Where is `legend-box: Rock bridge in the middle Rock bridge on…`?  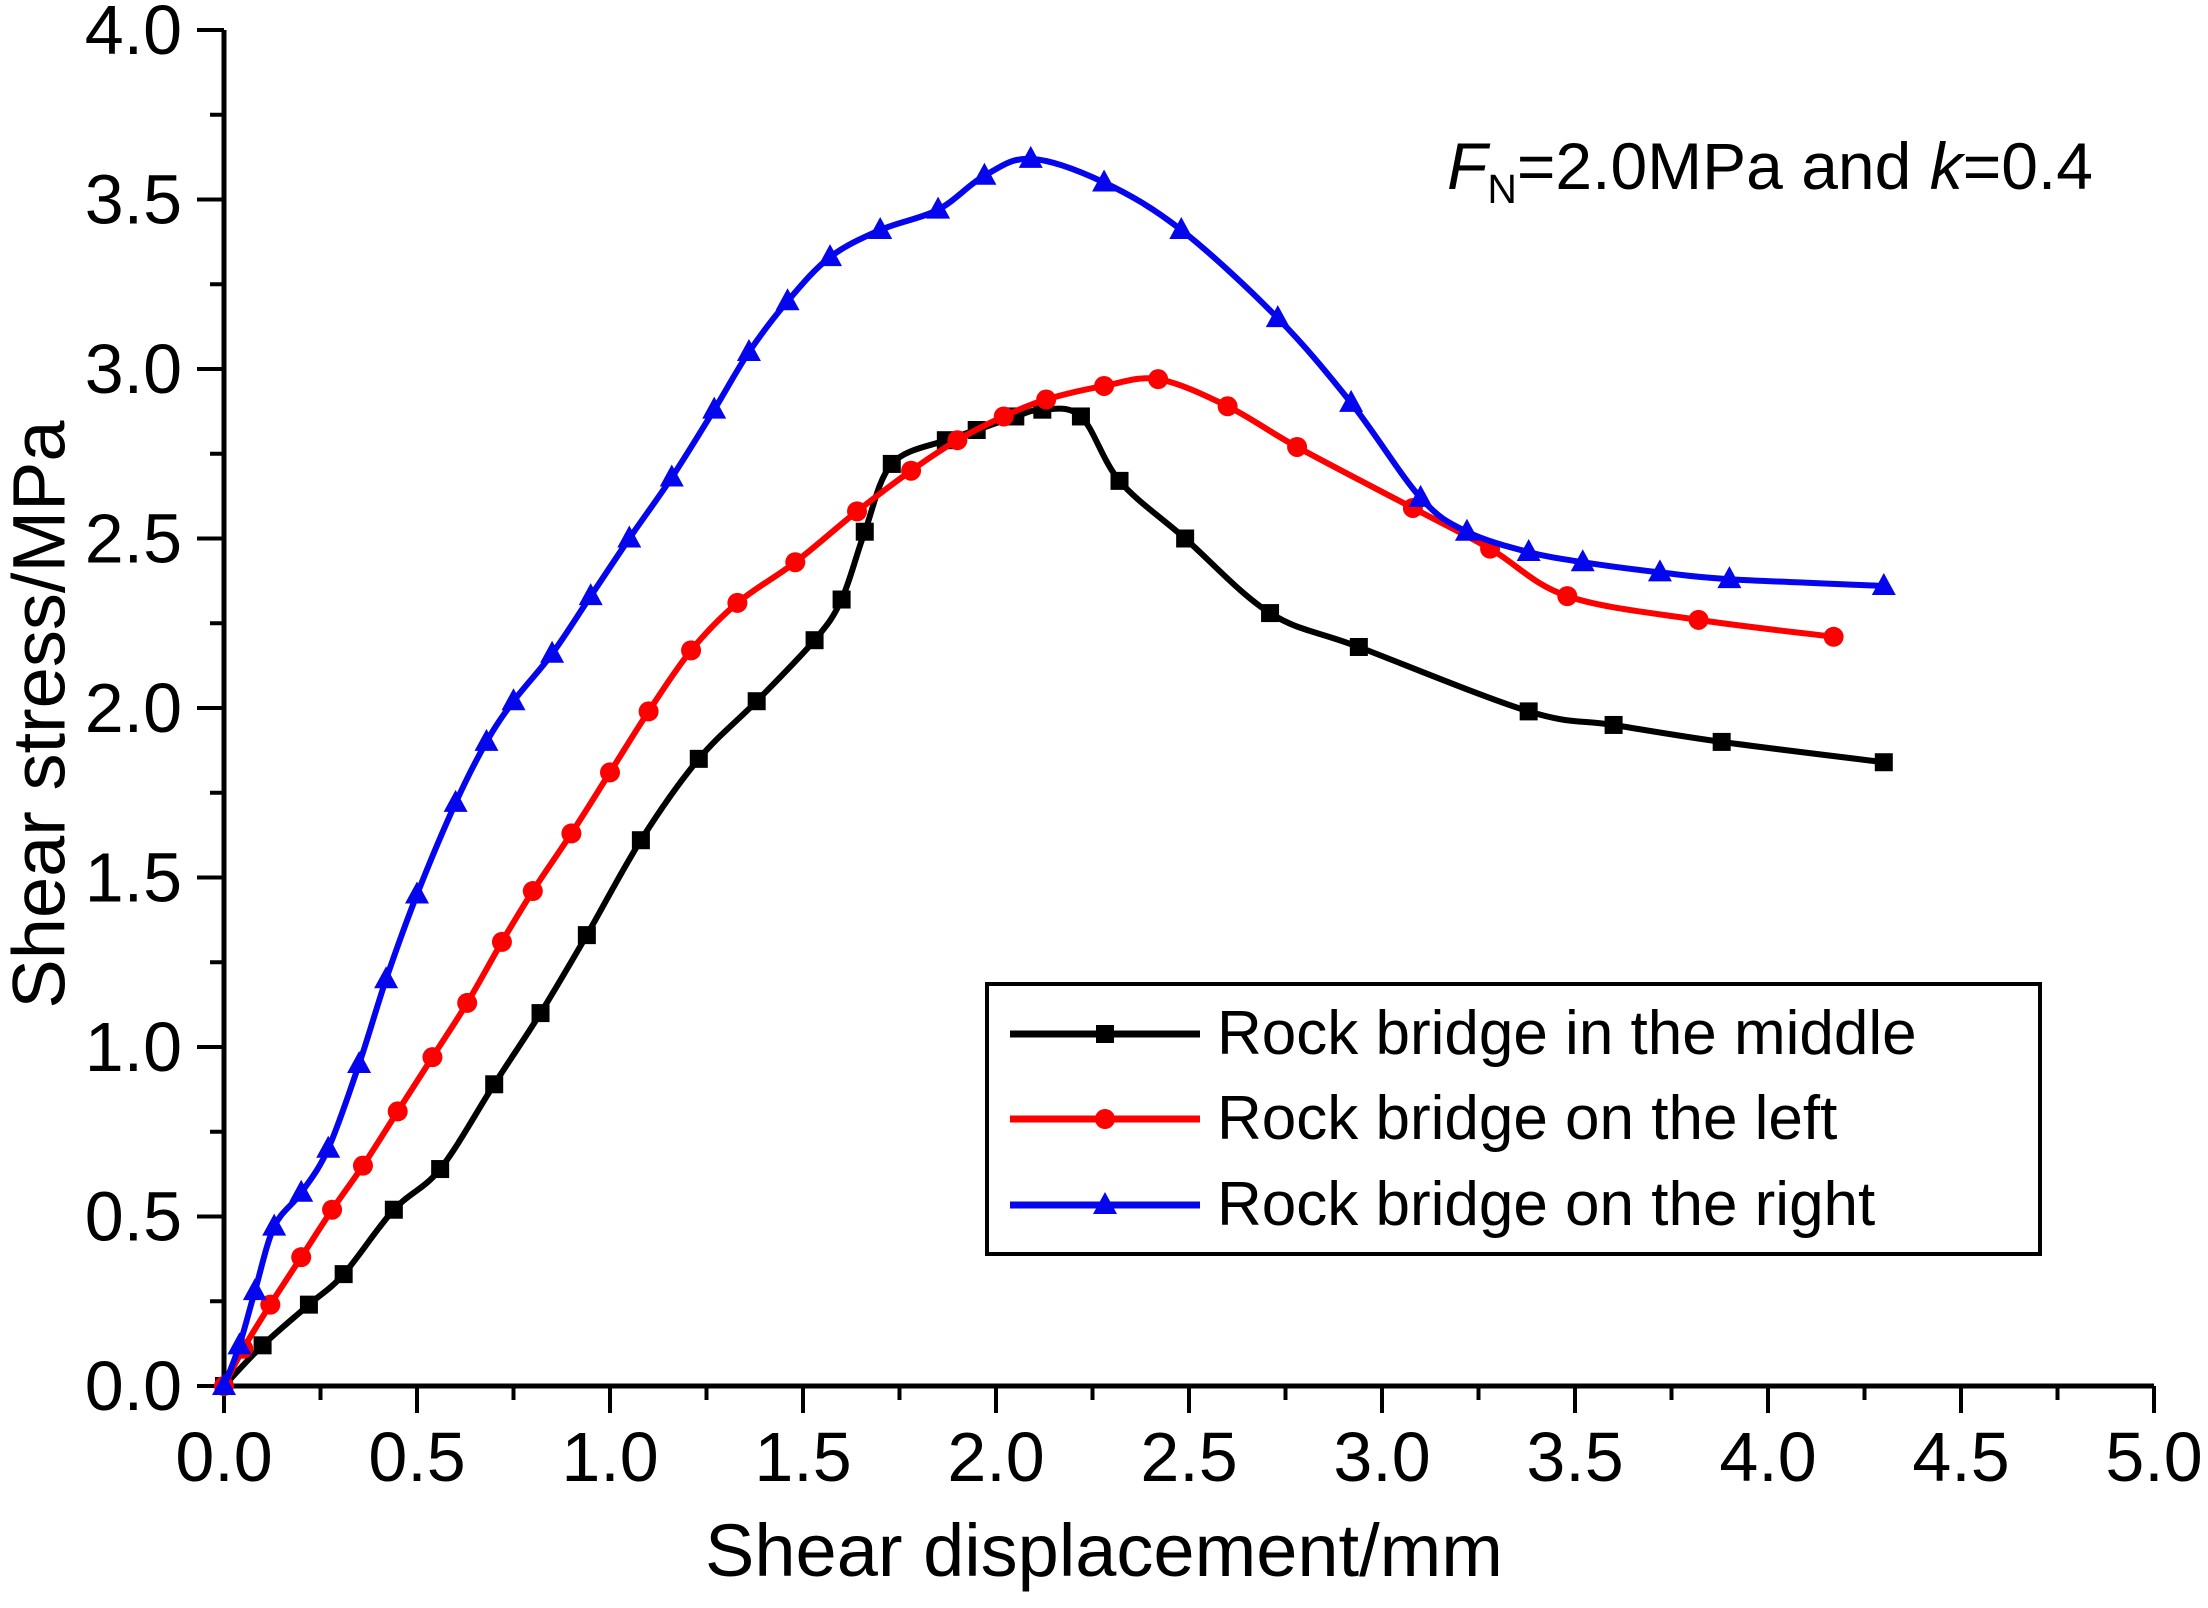
legend-box: Rock bridge in the middle Rock bridge on… is located at coordinates (1513, 1119).